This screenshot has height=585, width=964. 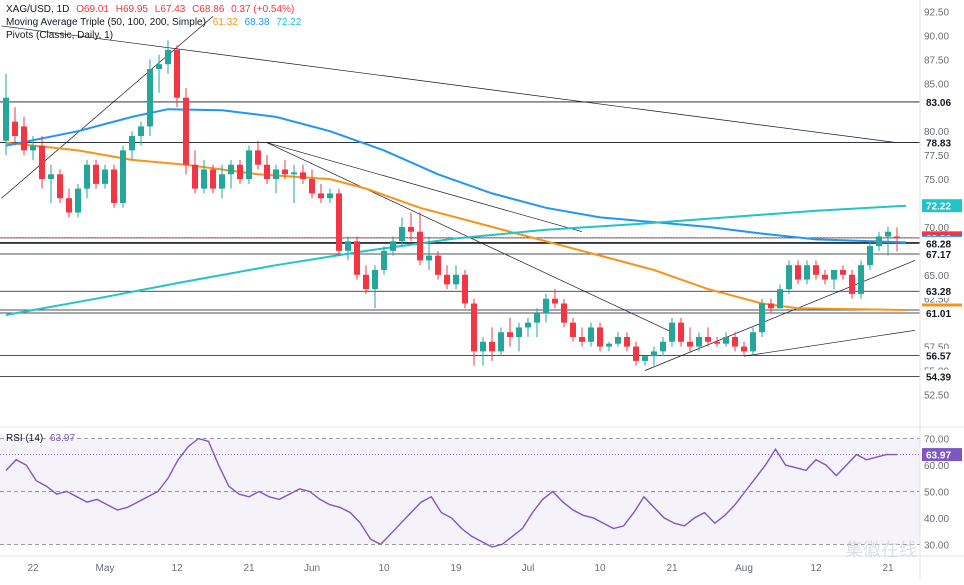 I want to click on pivots-legend: Pivots (Classic, Daily, 1), so click(x=61, y=36).